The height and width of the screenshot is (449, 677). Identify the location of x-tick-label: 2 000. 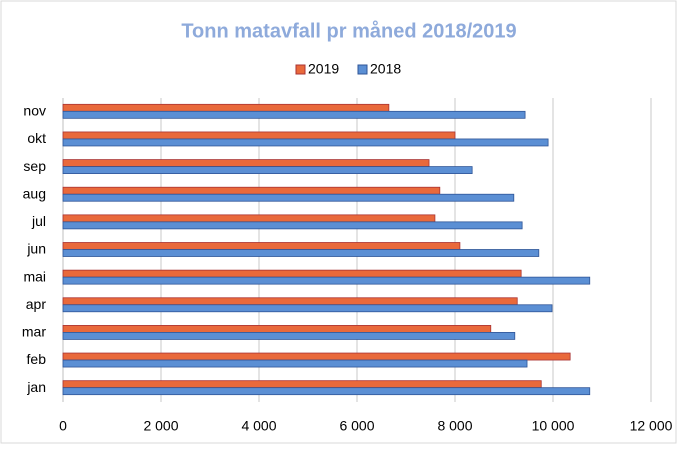
(160, 426).